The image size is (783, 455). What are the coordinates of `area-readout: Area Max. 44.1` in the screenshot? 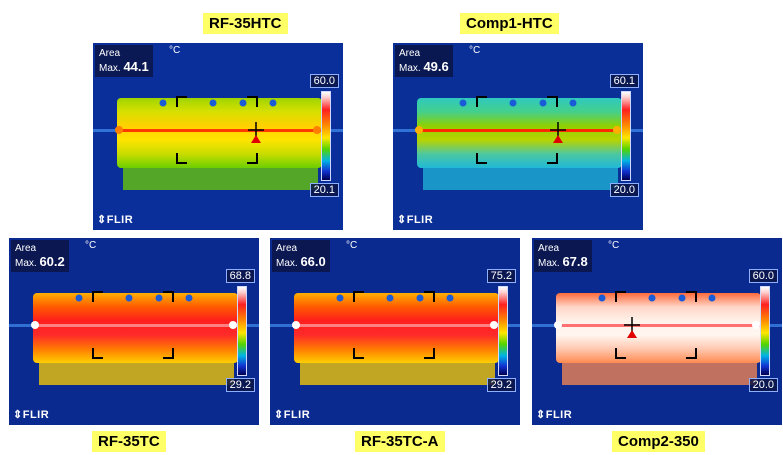 It's located at (124, 61).